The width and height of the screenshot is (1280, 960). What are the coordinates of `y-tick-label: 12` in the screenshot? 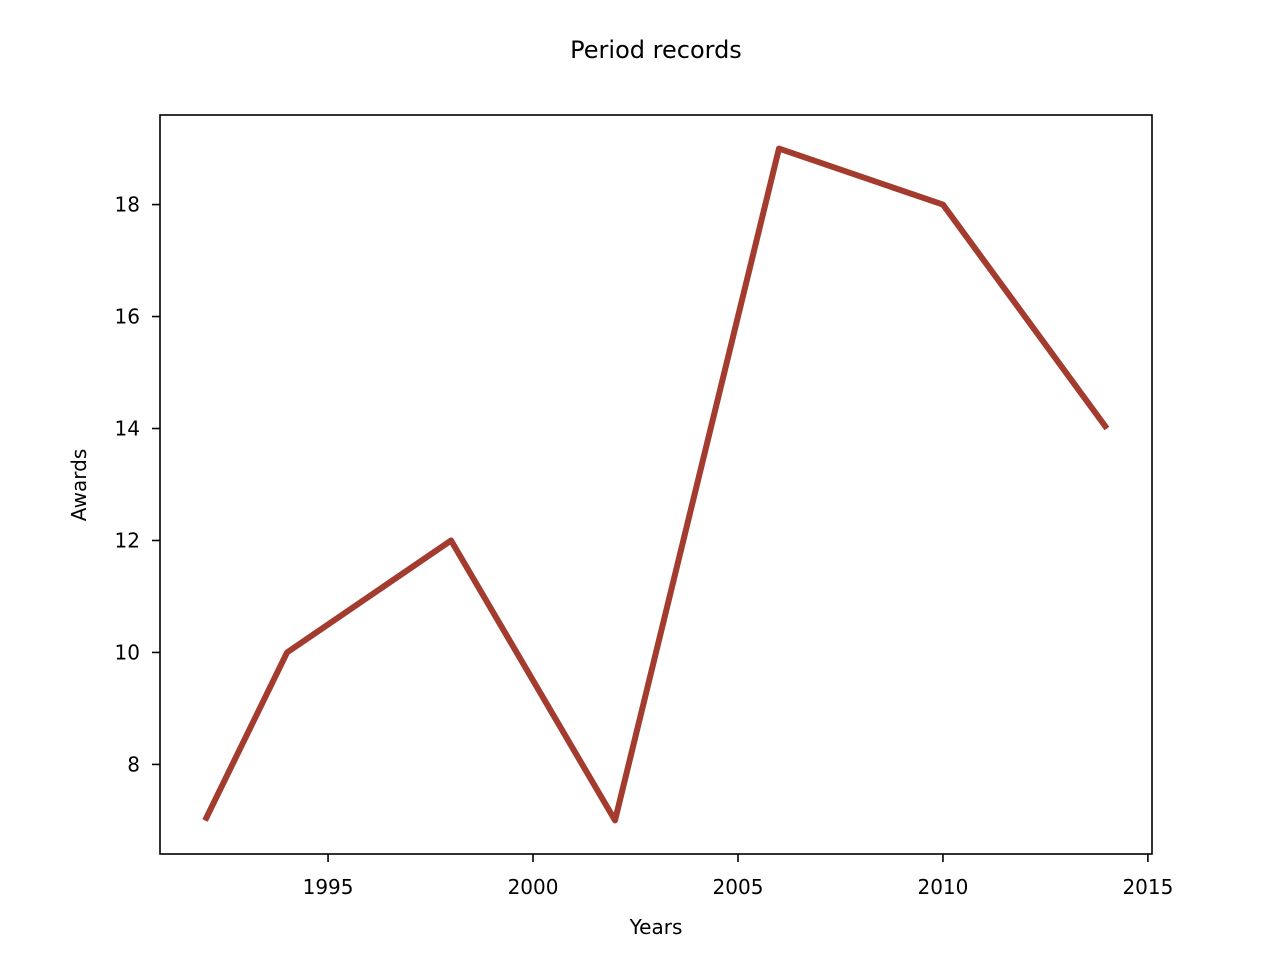 It's located at (127, 540).